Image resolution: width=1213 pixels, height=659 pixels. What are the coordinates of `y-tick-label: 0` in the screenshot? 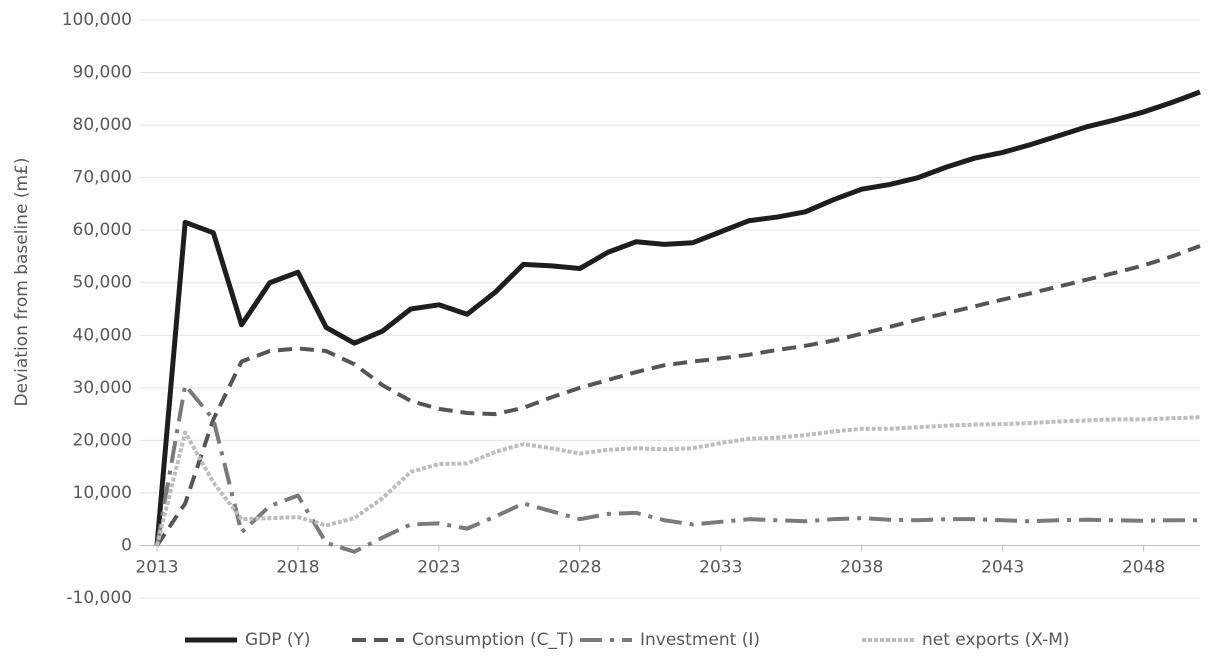 It's located at (126, 545).